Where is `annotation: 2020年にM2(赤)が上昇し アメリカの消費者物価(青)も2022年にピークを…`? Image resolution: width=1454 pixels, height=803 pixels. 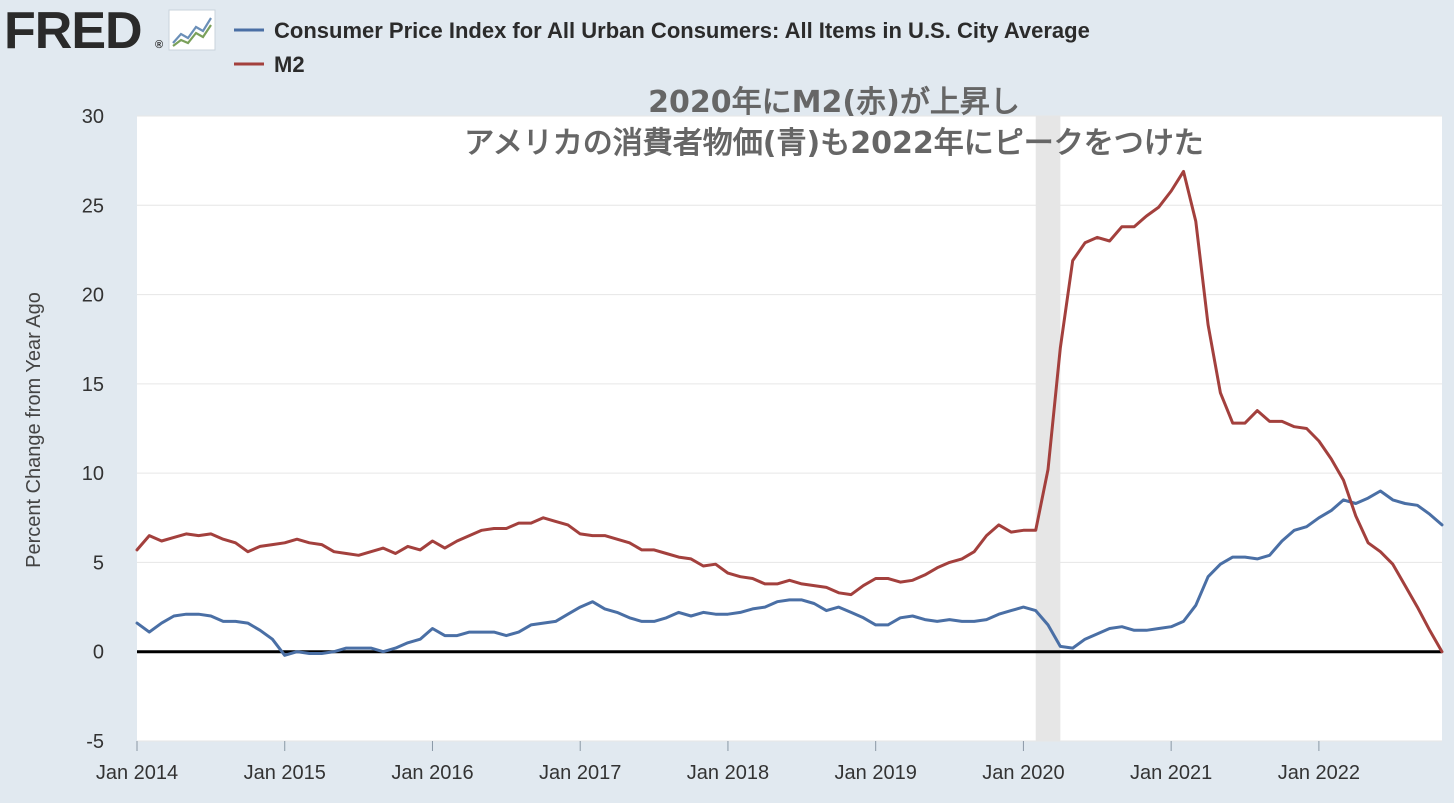 annotation: 2020年にM2(赤)が上昇し アメリカの消費者物価(青)も2022年にピークを… is located at coordinates (833, 123).